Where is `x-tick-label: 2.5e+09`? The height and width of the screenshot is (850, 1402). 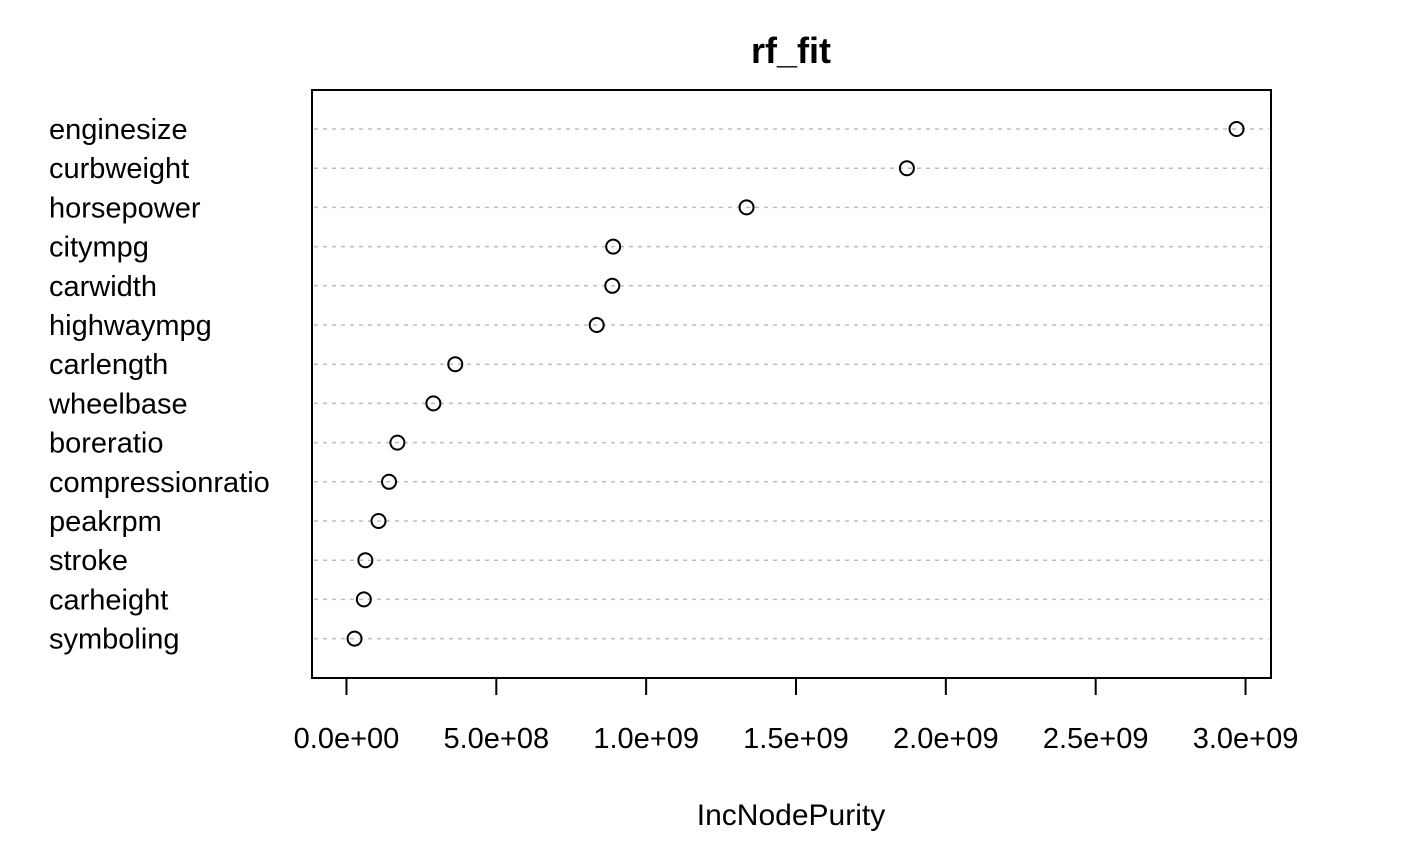
x-tick-label: 2.5e+09 is located at coordinates (1096, 739).